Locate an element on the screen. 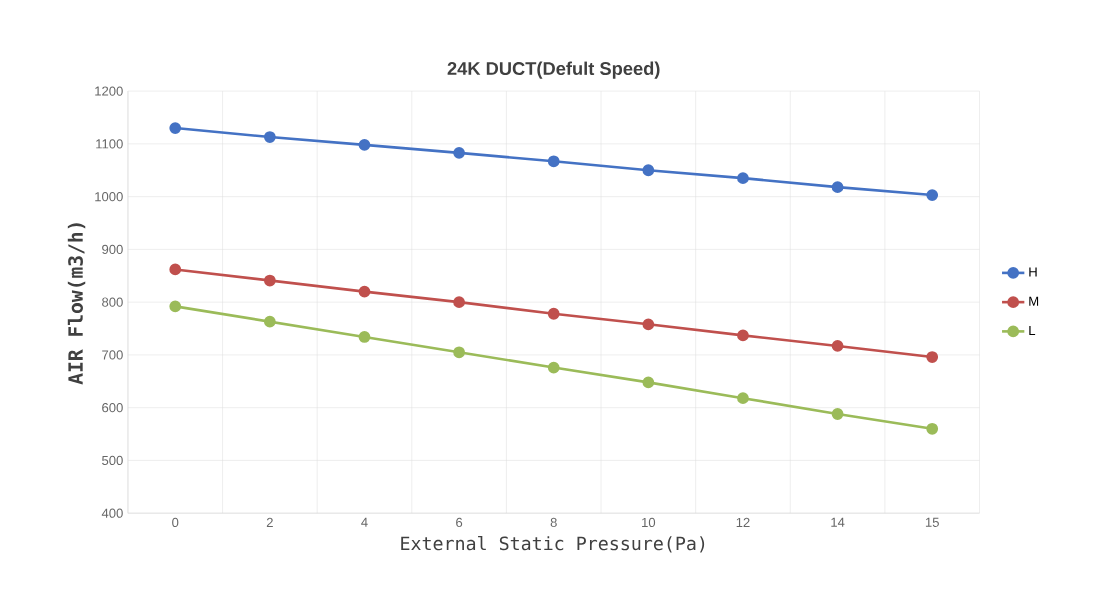 The image size is (1116, 607). legend-label: L is located at coordinates (1032, 330).